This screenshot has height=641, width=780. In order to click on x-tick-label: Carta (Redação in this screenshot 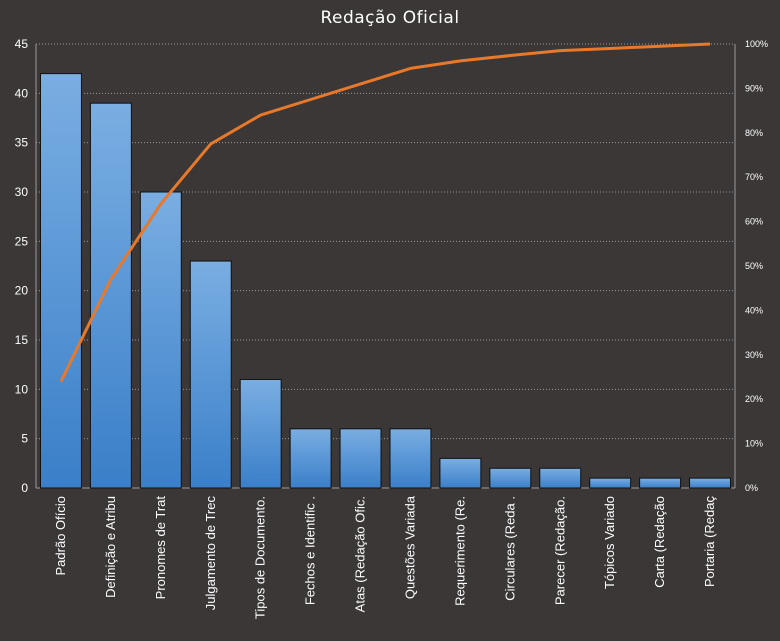, I will do `click(659, 542)`.